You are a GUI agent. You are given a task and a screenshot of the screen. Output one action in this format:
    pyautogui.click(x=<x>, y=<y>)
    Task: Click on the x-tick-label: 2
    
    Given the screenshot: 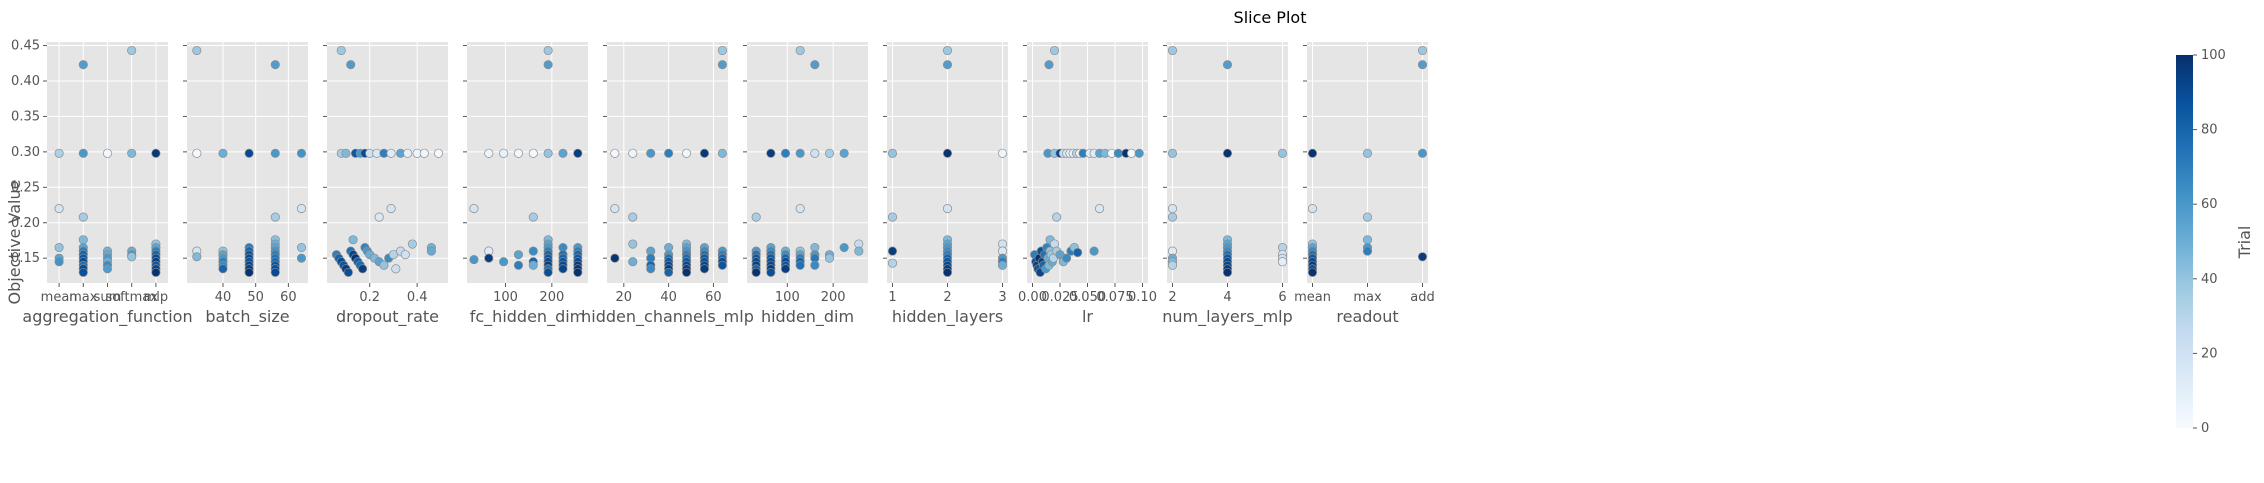 What is the action you would take?
    pyautogui.click(x=947, y=297)
    